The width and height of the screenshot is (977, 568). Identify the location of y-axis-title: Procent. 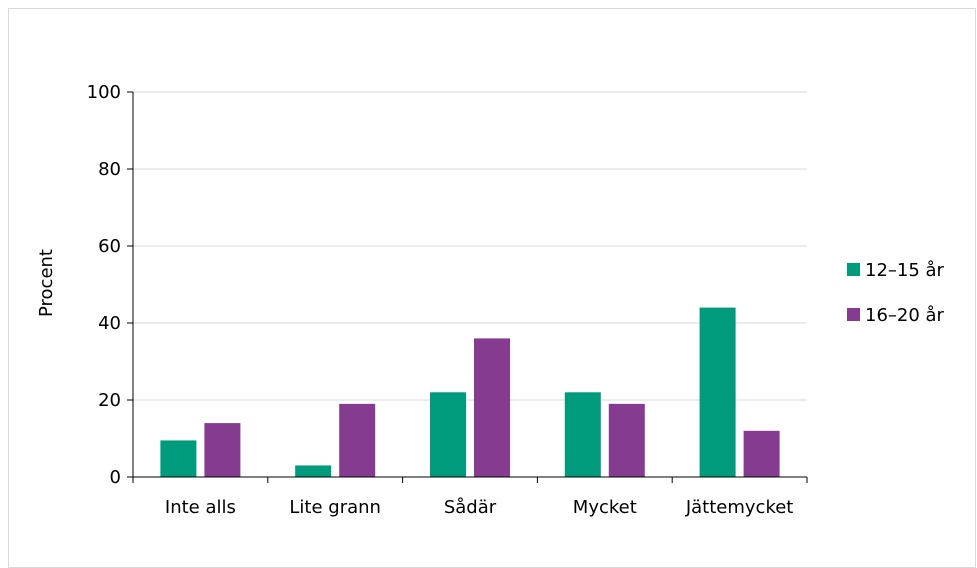
(46, 283).